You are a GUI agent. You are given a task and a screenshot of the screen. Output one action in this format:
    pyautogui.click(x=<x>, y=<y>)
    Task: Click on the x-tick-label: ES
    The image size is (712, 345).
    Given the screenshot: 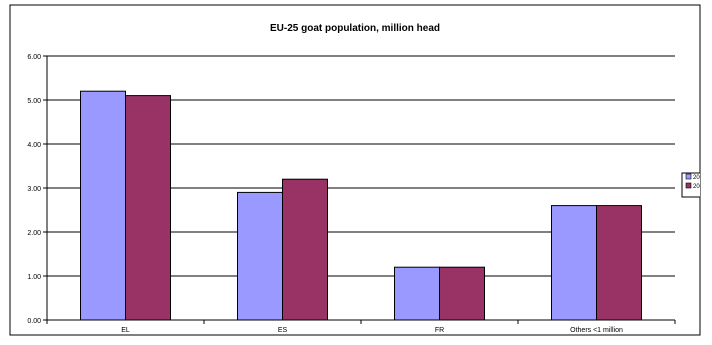 What is the action you would take?
    pyautogui.click(x=283, y=330)
    